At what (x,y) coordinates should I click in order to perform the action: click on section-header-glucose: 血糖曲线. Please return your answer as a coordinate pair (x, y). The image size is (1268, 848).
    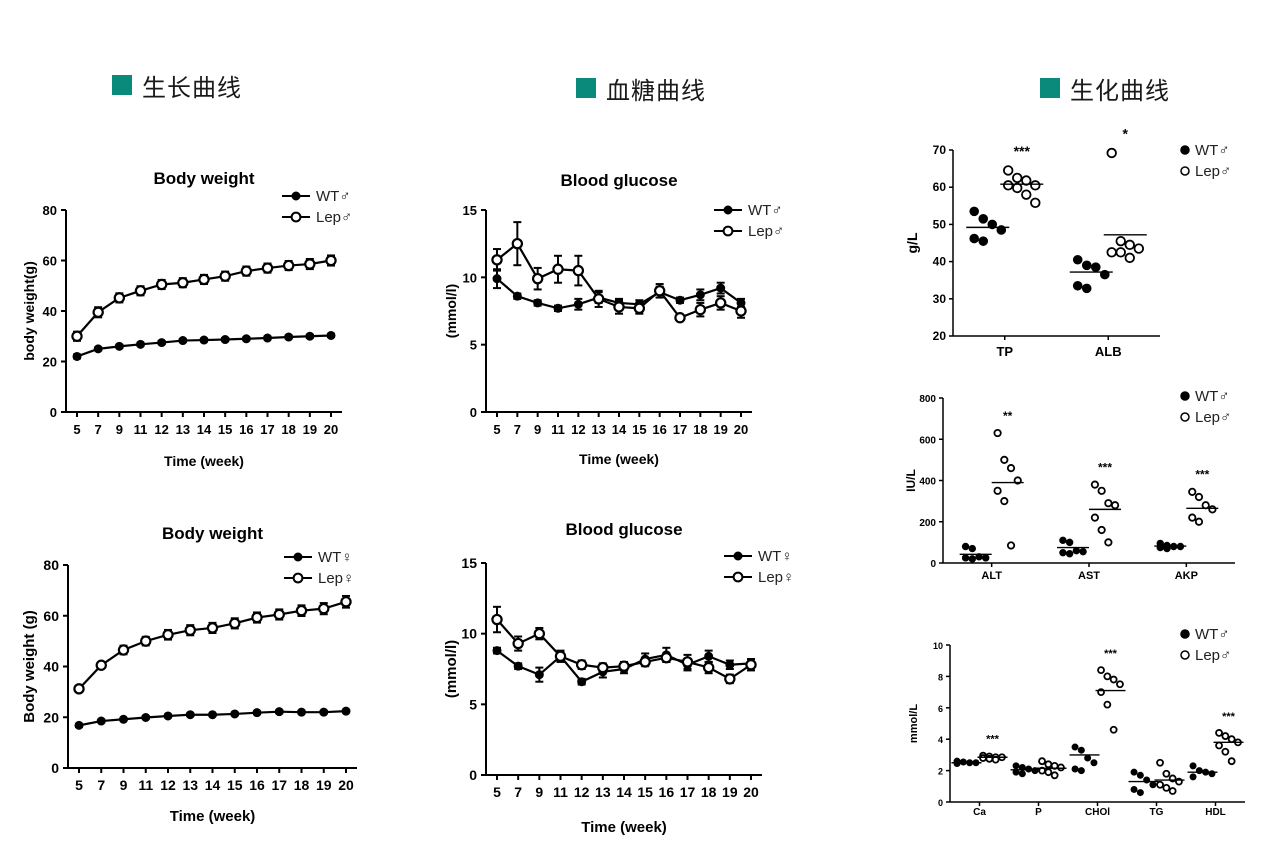
    Looking at the image, I should click on (641, 88).